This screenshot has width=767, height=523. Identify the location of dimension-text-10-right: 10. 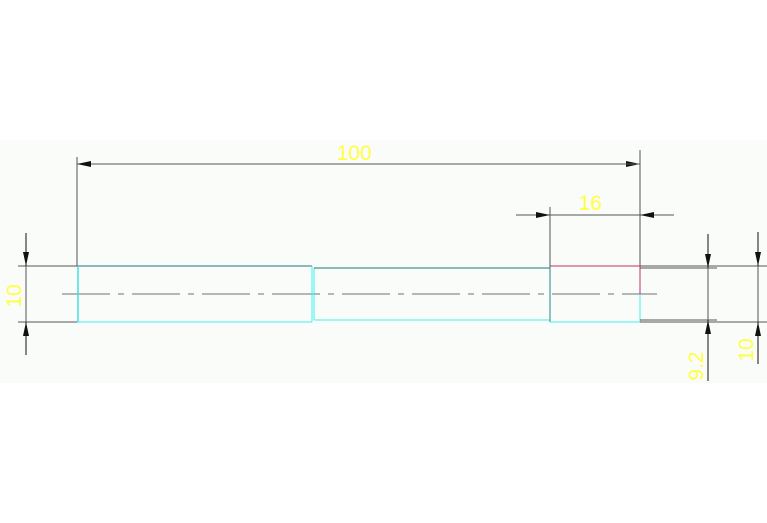
(746, 349).